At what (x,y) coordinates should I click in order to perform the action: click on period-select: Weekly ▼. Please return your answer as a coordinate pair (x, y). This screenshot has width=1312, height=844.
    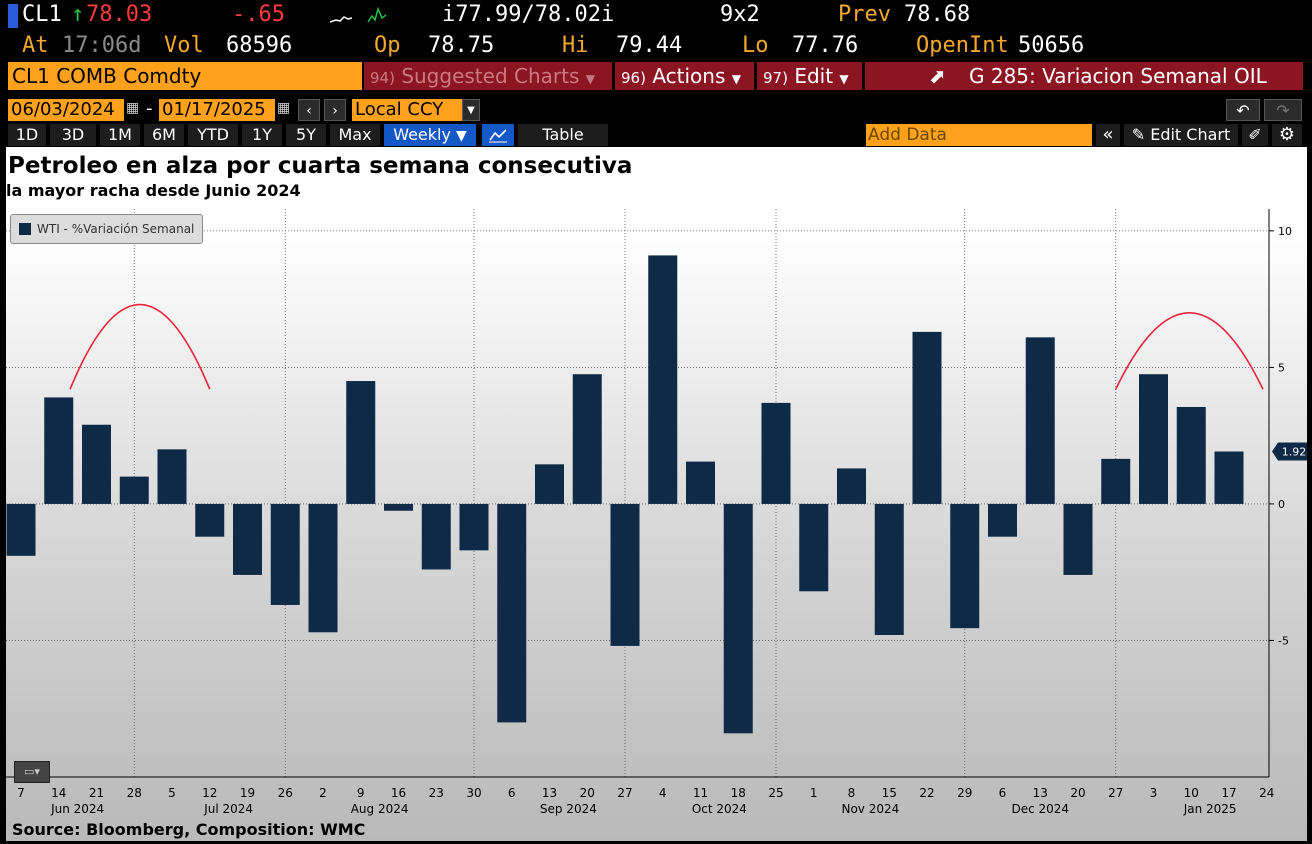
    Looking at the image, I should click on (430, 135).